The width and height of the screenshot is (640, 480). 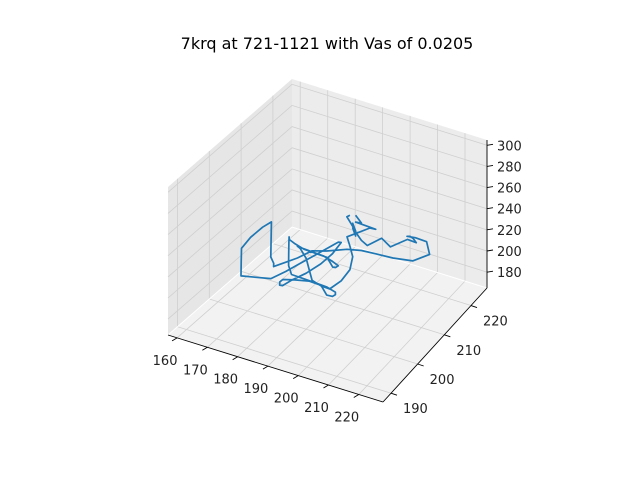 I want to click on chart-title: 7krq at 721-1121 with Vas of 0.0205, so click(x=327, y=43).